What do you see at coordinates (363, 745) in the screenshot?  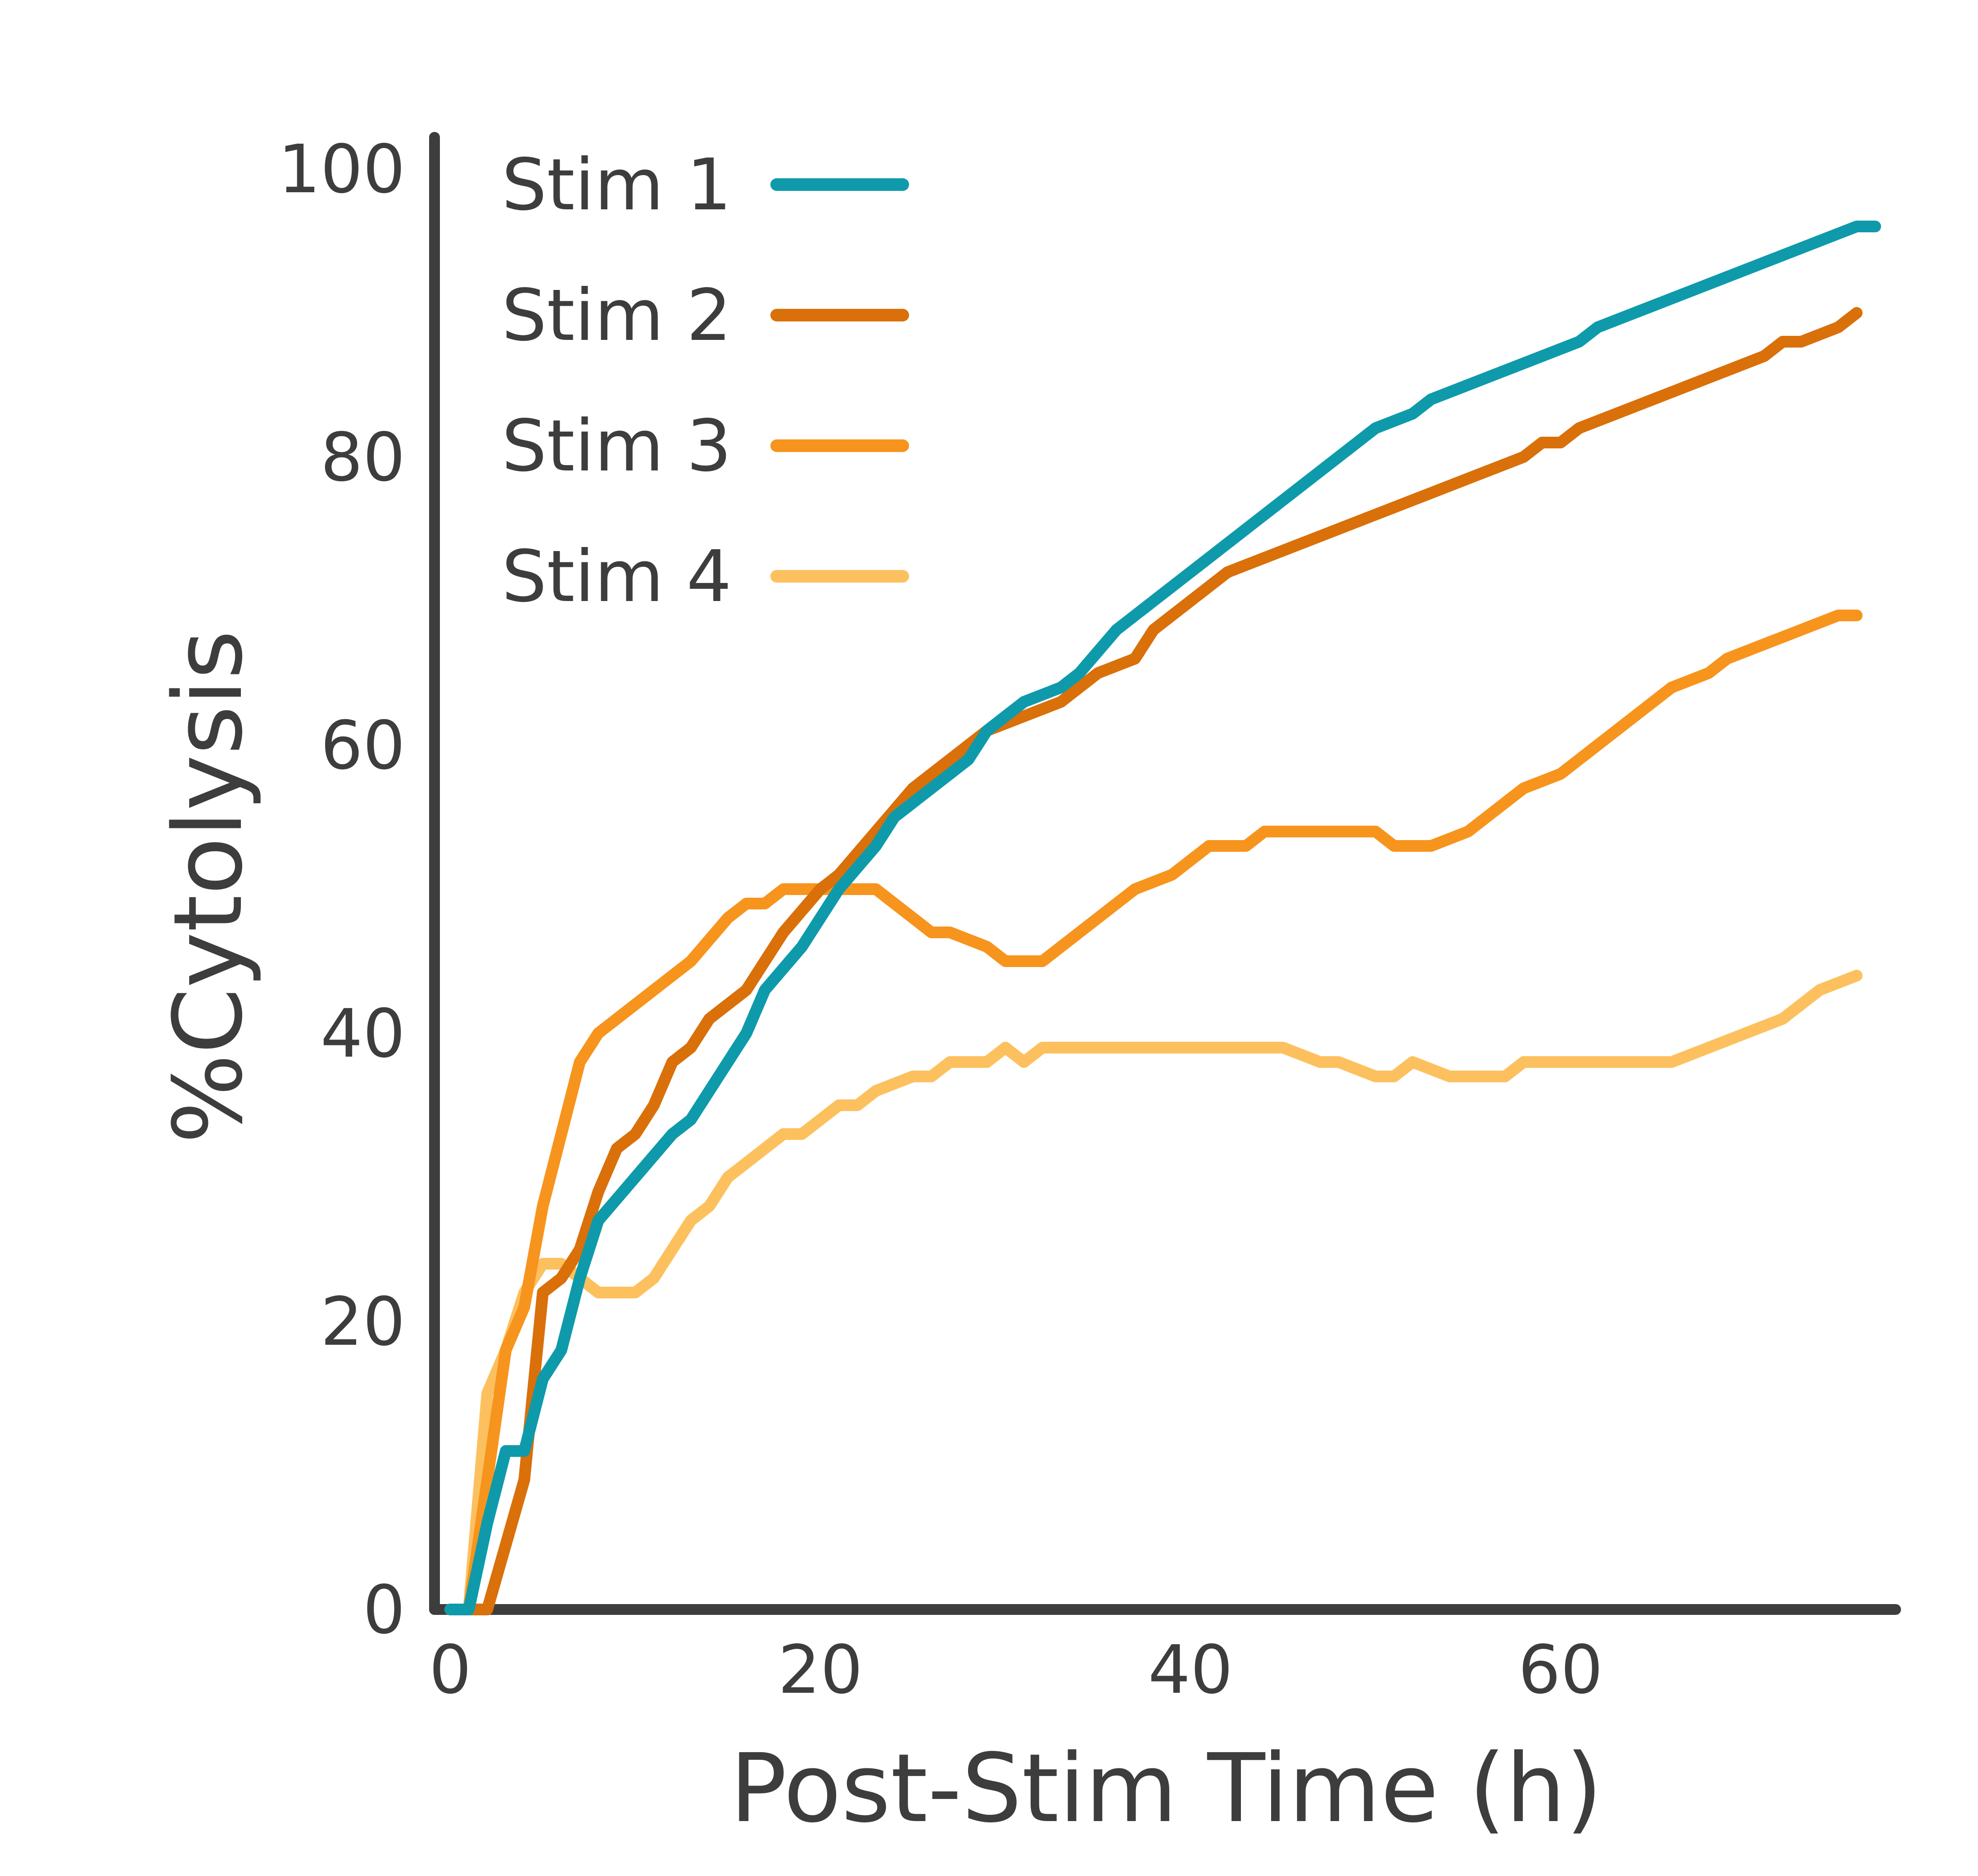 I see `y-tick-label: 60` at bounding box center [363, 745].